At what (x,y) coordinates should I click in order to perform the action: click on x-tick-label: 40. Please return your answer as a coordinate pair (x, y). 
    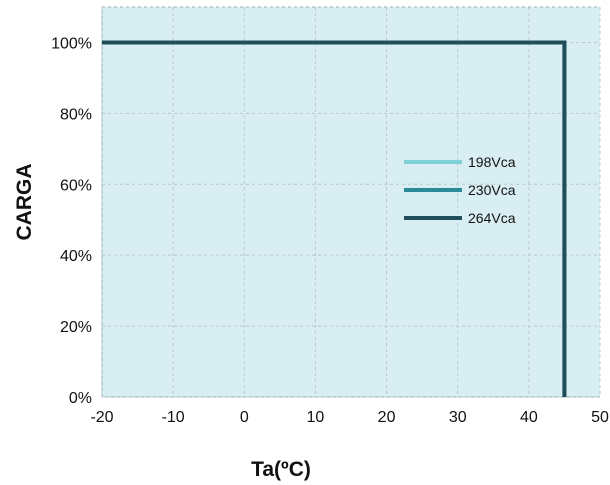
    Looking at the image, I should click on (529, 417).